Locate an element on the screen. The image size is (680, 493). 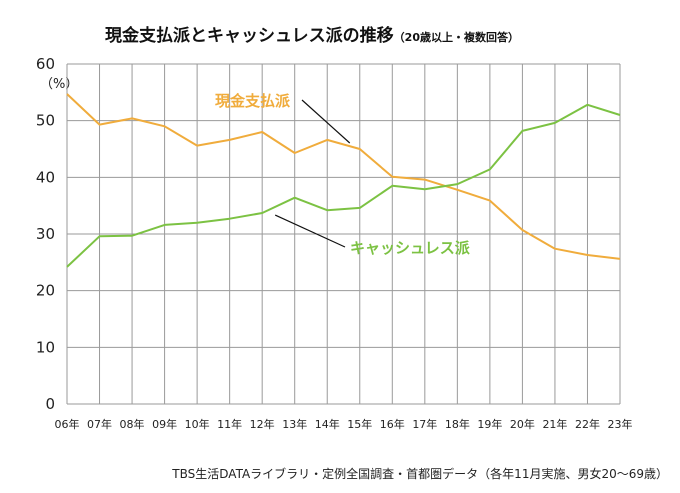
y-tick-label: 60 is located at coordinates (45, 64).